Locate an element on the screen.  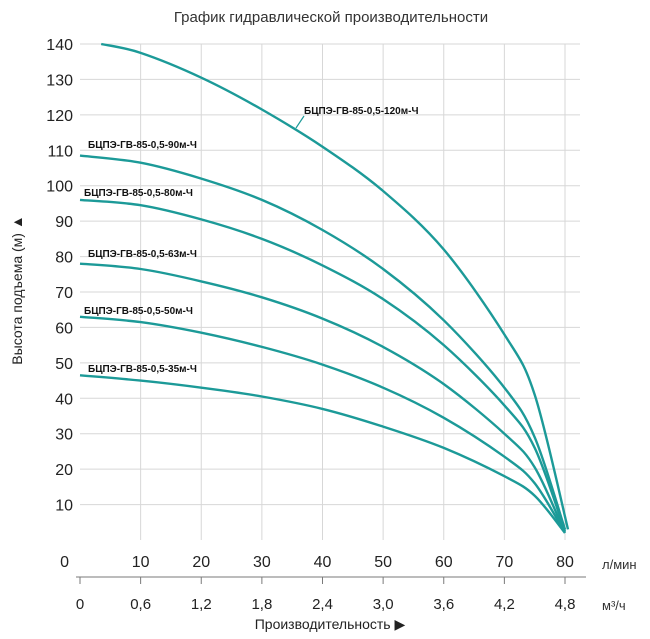
x-origin-label: 0 is located at coordinates (64, 562).